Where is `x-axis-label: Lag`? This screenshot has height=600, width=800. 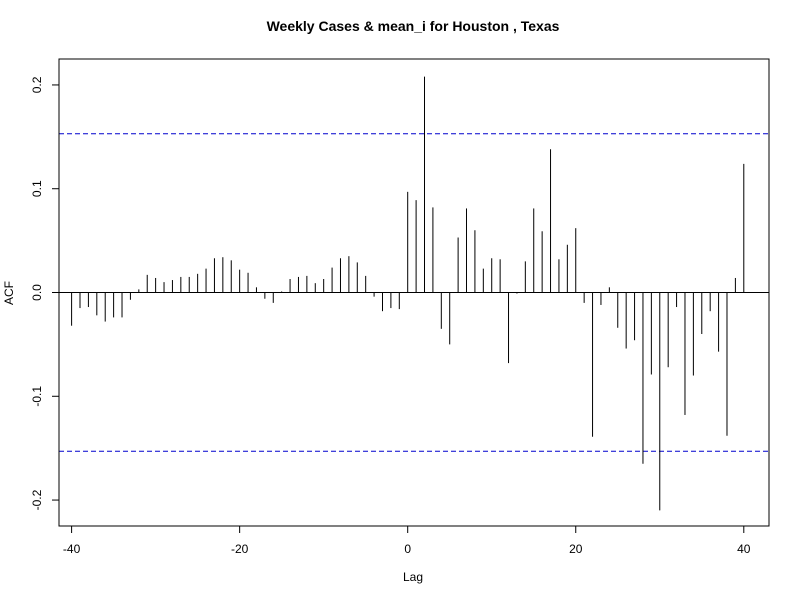
x-axis-label: Lag is located at coordinates (413, 577).